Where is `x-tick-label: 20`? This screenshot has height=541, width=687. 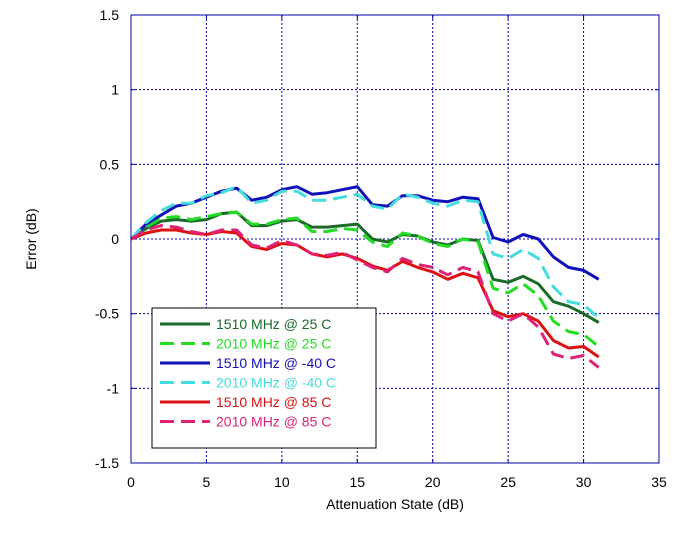 x-tick-label: 20 is located at coordinates (433, 482).